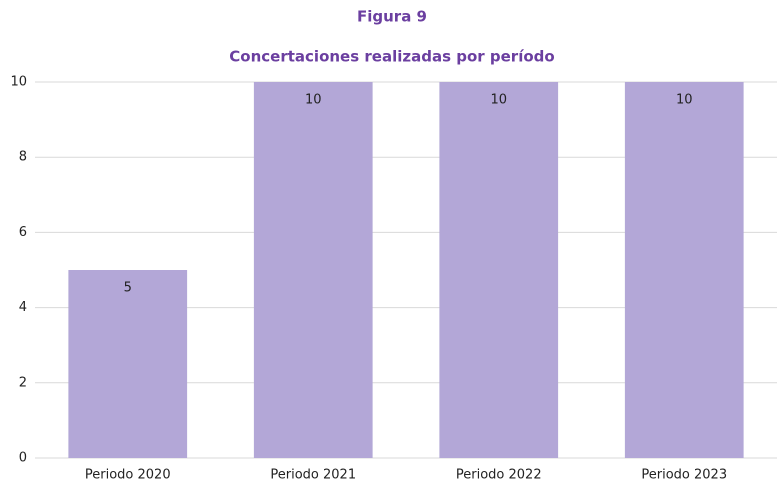  Describe the element at coordinates (391, 57) in the screenshot. I see `chart-title: Concertaciones realizadas por período` at that location.